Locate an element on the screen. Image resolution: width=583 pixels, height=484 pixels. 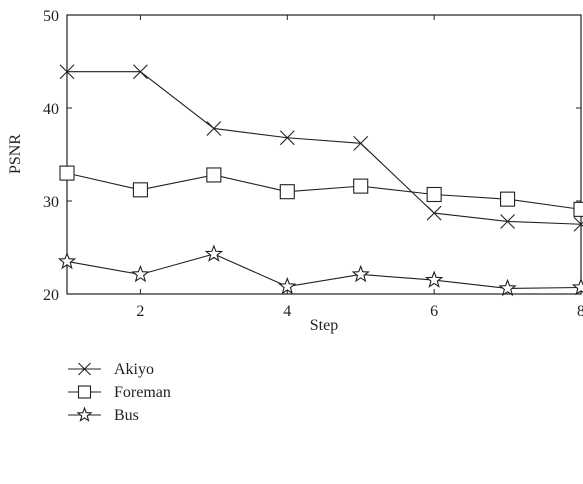
legend-marker-x is located at coordinates (84, 369).